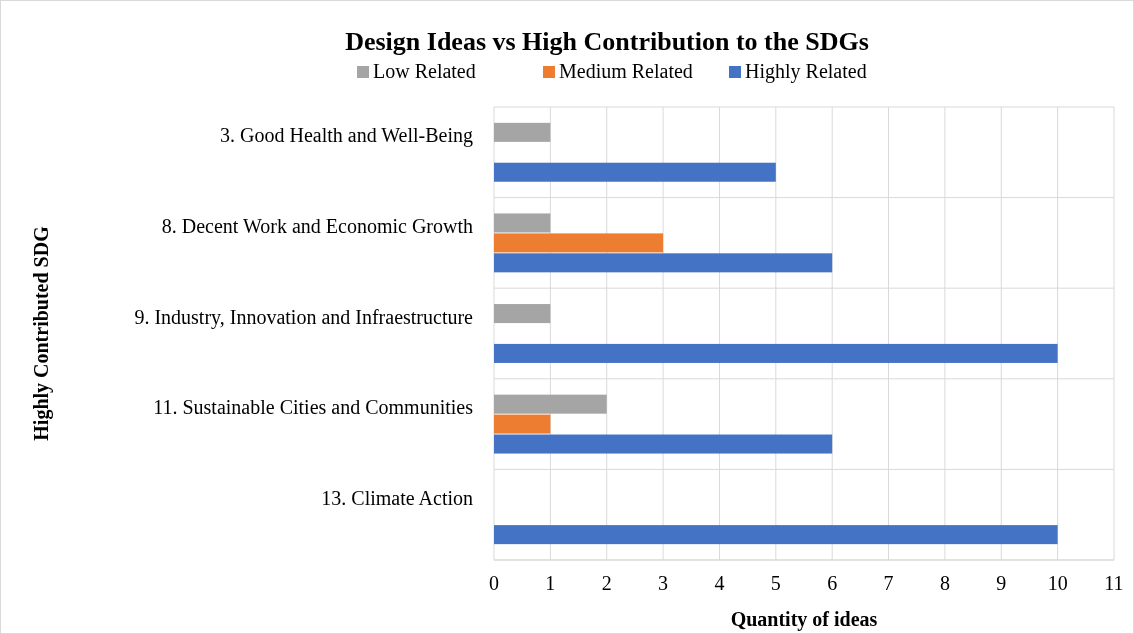  What do you see at coordinates (317, 225) in the screenshot?
I see `y-tick-label: 8. Decent Work and Economic Growth` at bounding box center [317, 225].